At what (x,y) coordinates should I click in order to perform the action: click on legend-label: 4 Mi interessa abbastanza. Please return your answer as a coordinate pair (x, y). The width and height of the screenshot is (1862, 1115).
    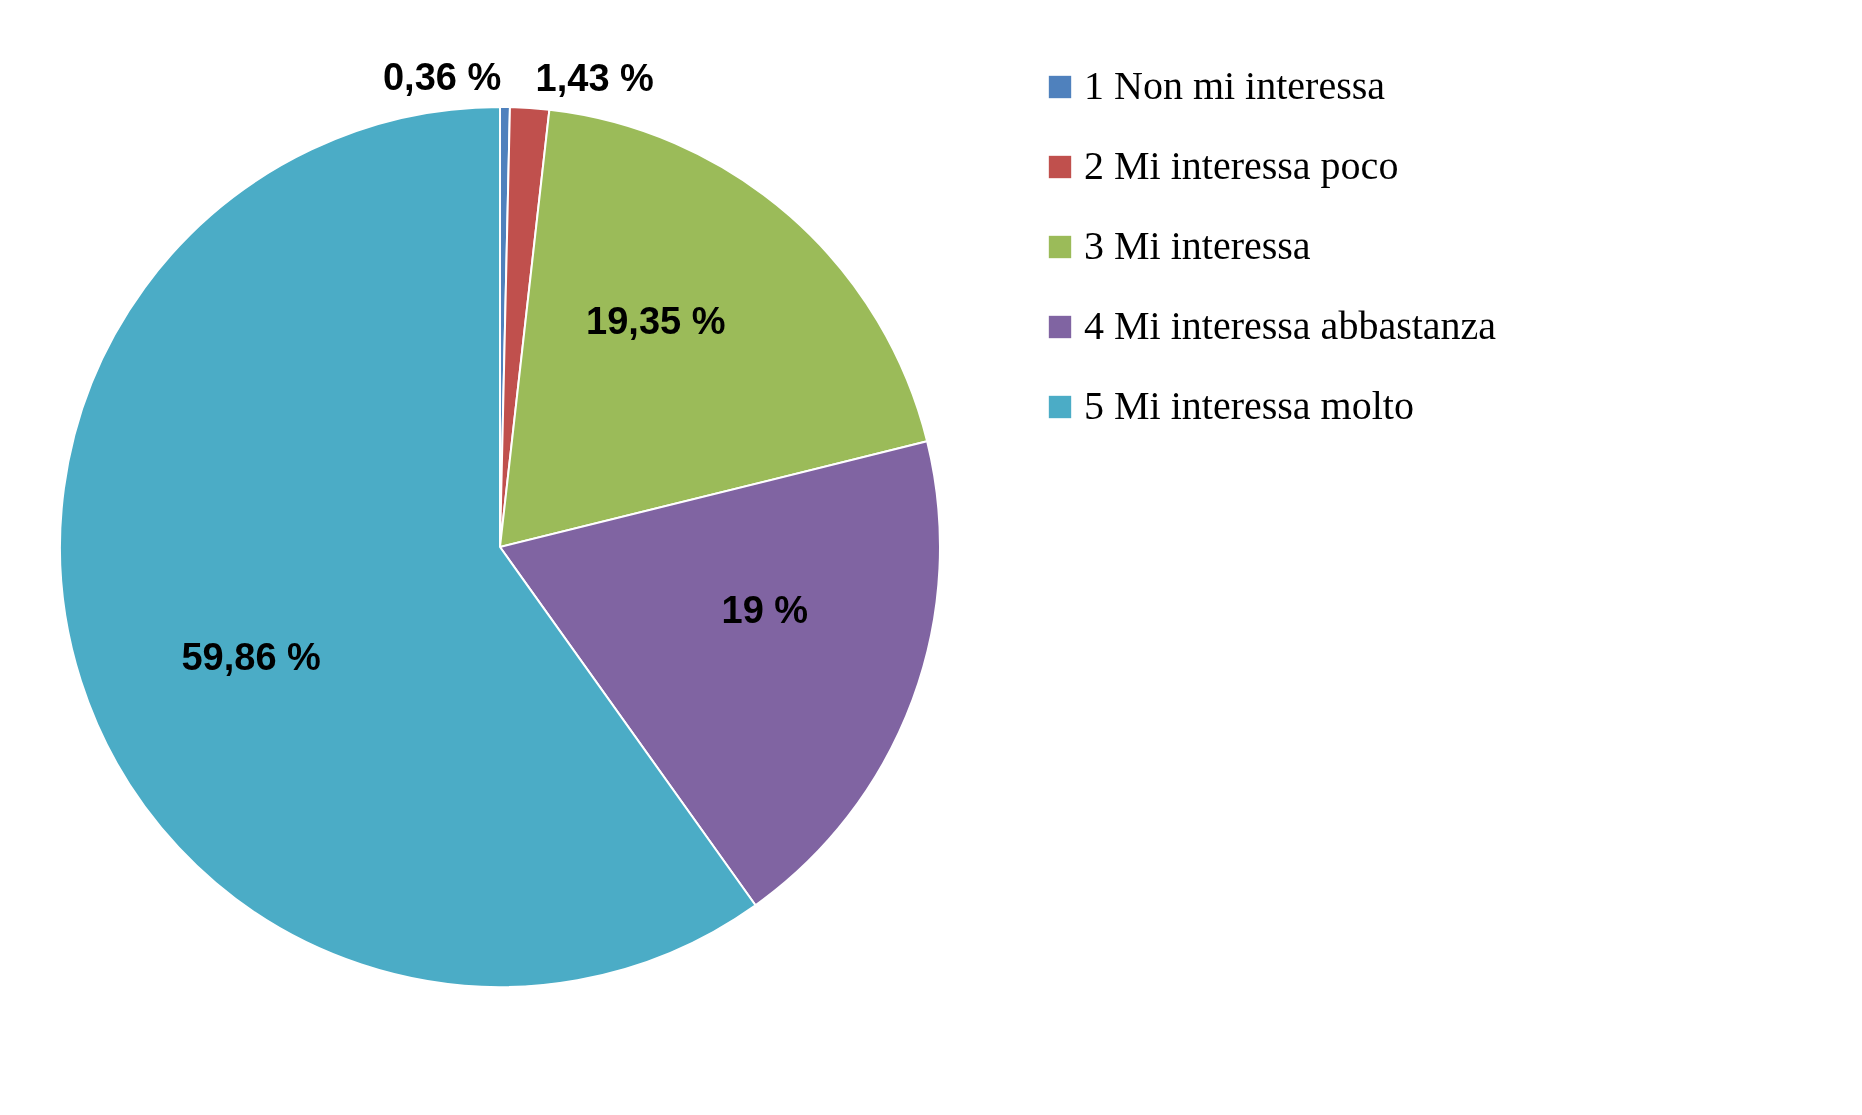
    Looking at the image, I should click on (1290, 325).